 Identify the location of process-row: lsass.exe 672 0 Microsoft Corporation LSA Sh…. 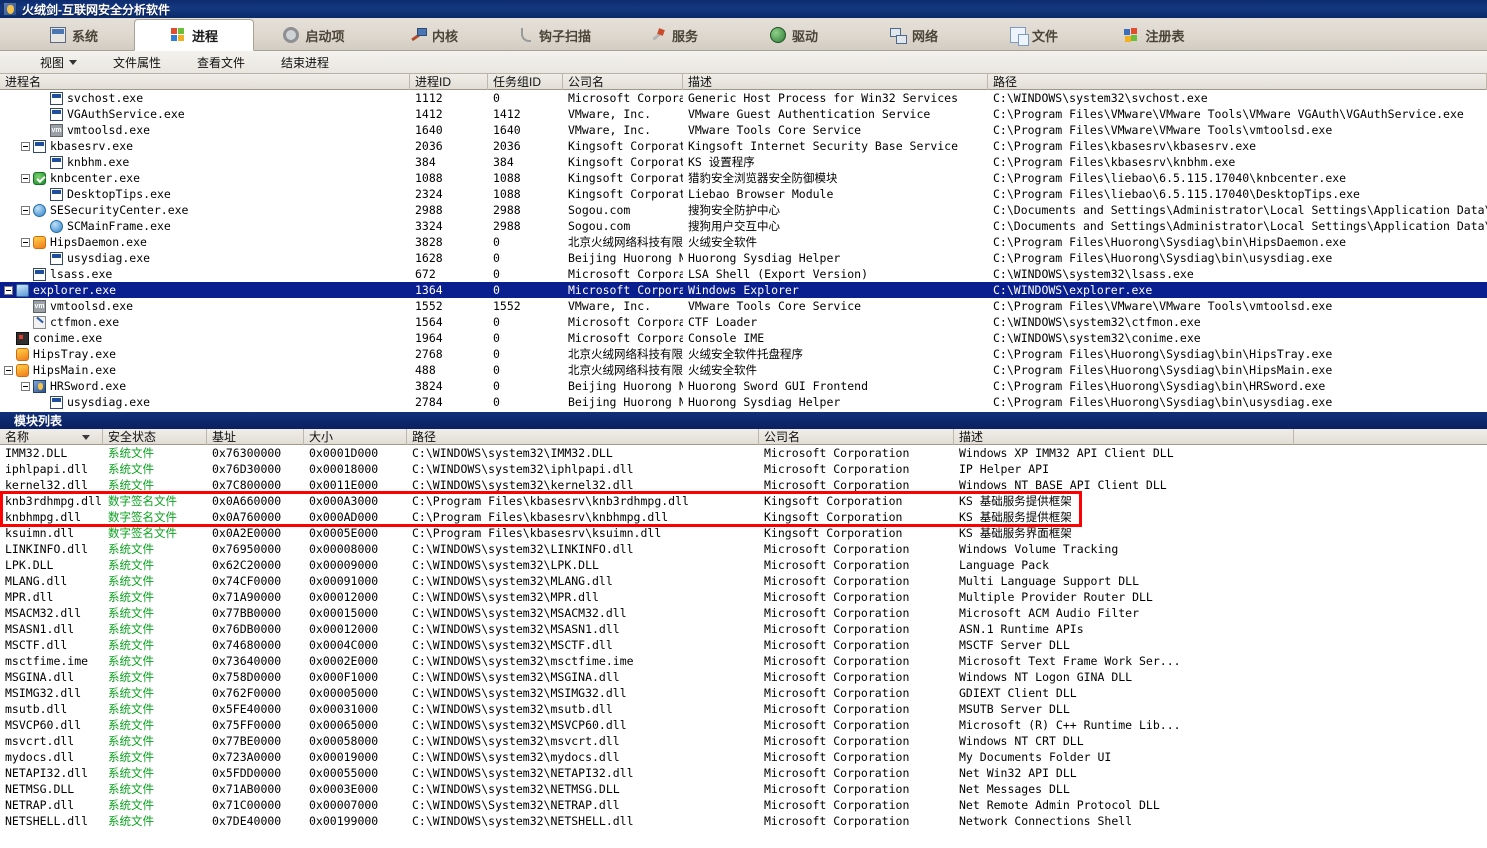
(743, 274).